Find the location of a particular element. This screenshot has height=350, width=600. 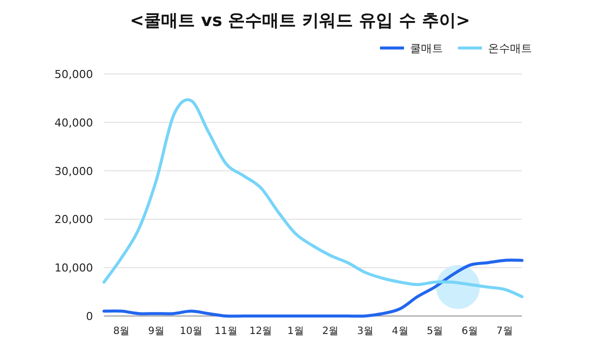

x-tick-label: 6월 is located at coordinates (470, 331).